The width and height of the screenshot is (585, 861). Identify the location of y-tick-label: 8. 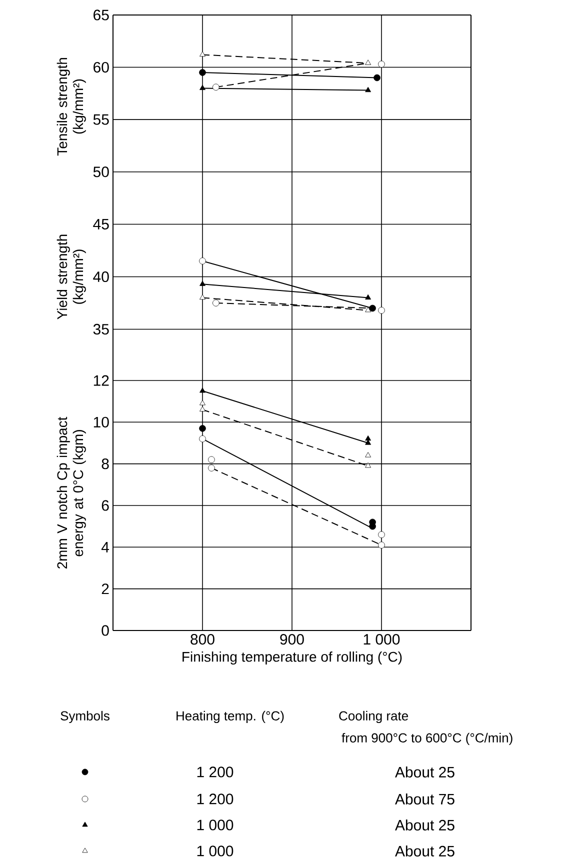
(105, 464).